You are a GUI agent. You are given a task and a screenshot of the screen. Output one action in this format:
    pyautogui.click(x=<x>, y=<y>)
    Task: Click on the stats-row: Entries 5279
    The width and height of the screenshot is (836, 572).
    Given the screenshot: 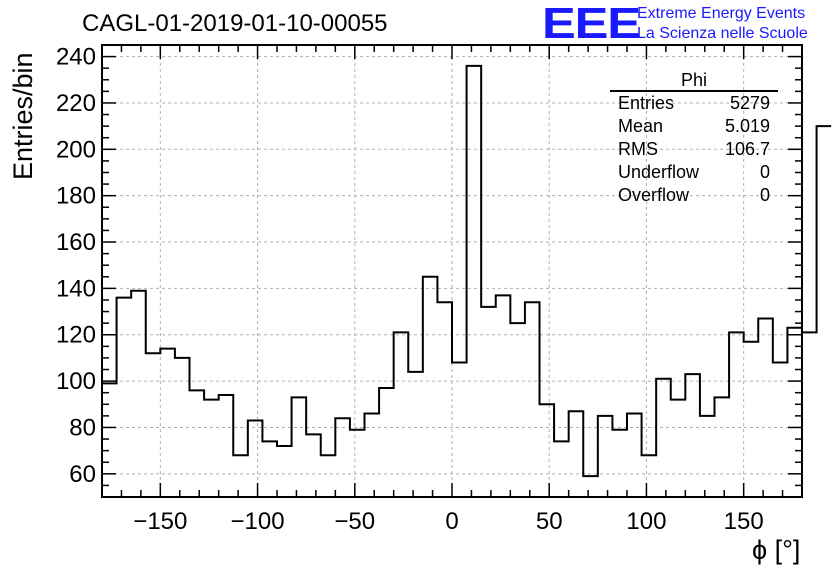 What is the action you would take?
    pyautogui.click(x=694, y=103)
    